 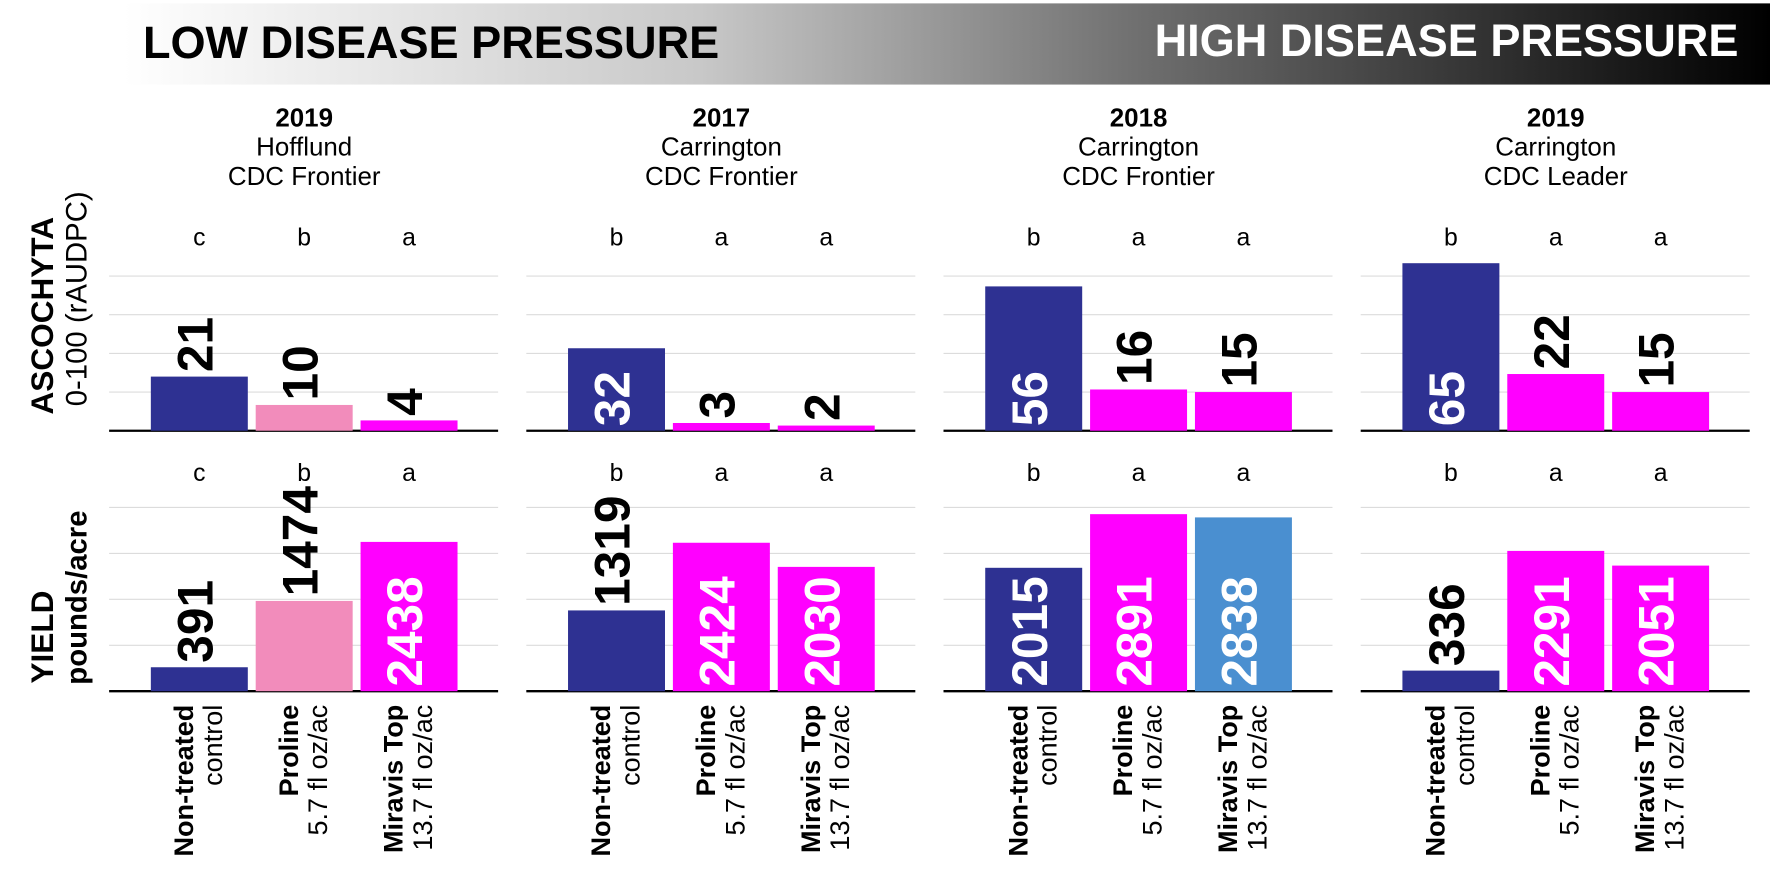 What do you see at coordinates (717, 405) in the screenshot?
I see `value-label: 3` at bounding box center [717, 405].